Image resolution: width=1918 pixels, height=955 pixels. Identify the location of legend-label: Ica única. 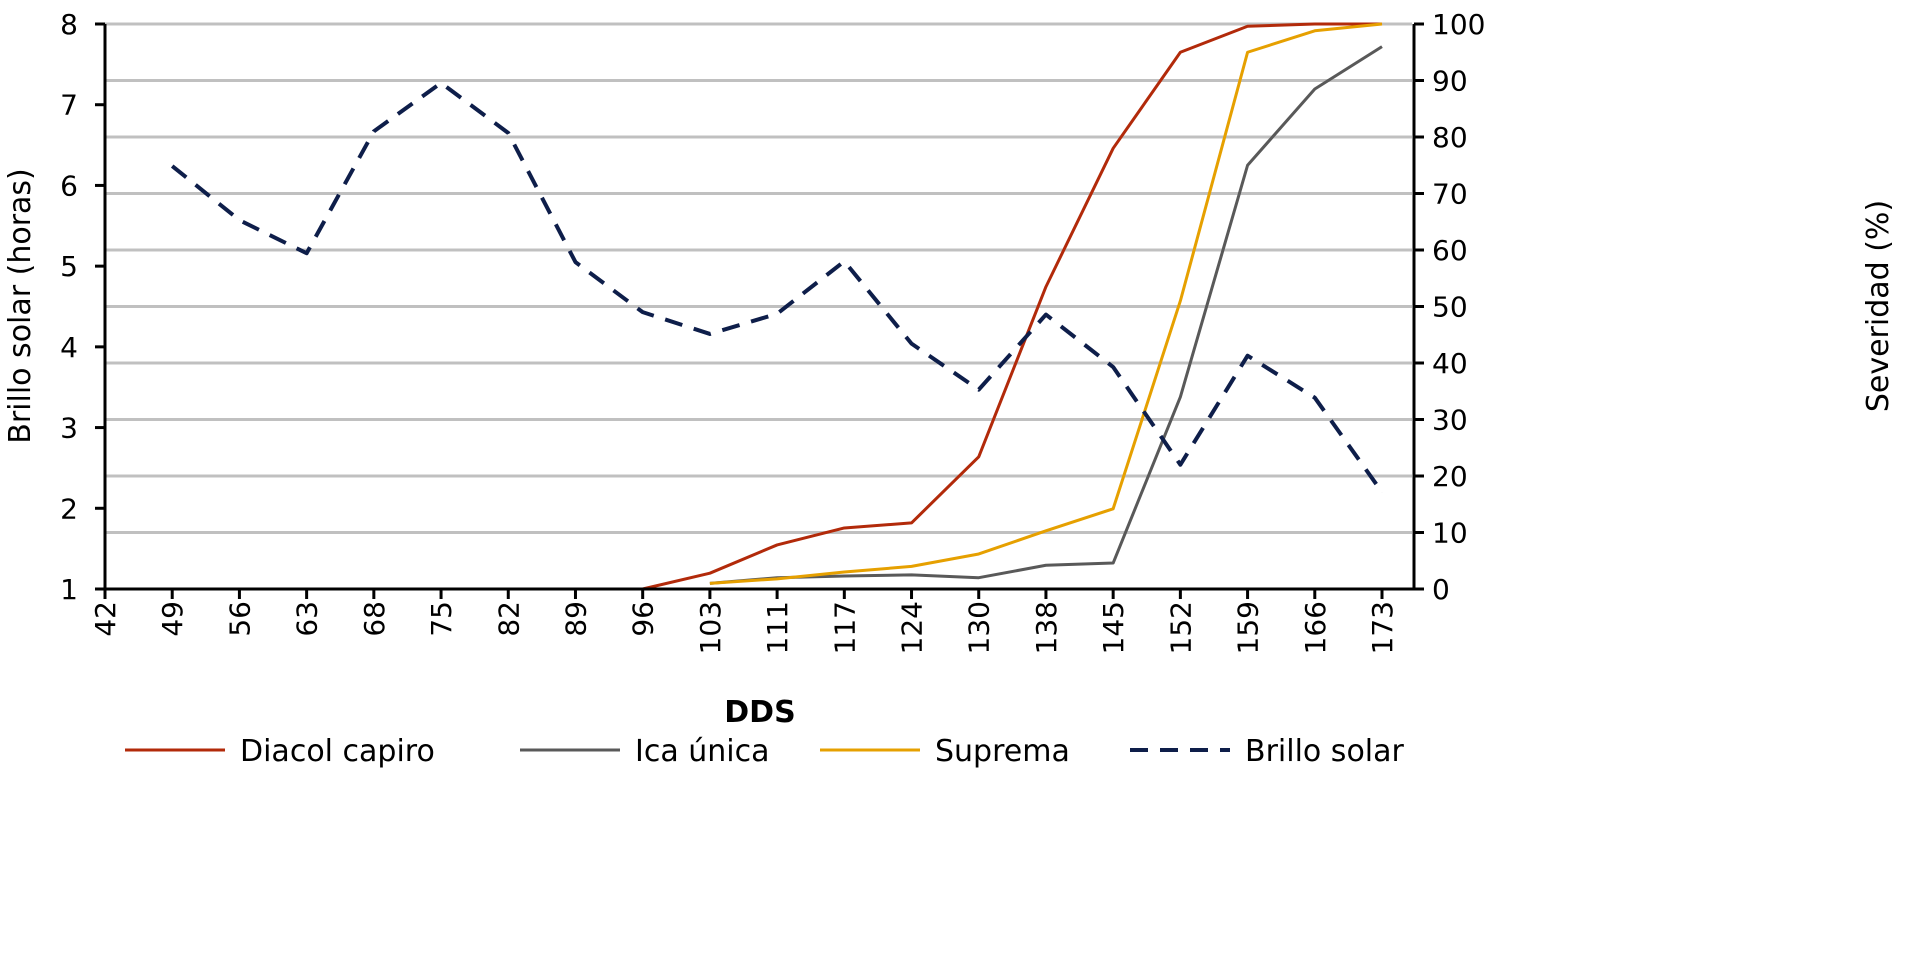
(702, 751).